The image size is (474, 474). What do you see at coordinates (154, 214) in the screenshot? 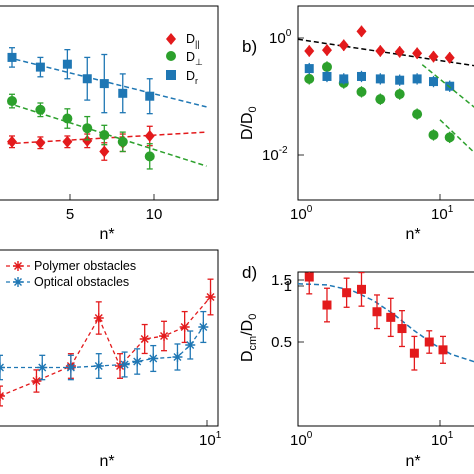
I see `panel-a-xtick-label: 10` at bounding box center [154, 214].